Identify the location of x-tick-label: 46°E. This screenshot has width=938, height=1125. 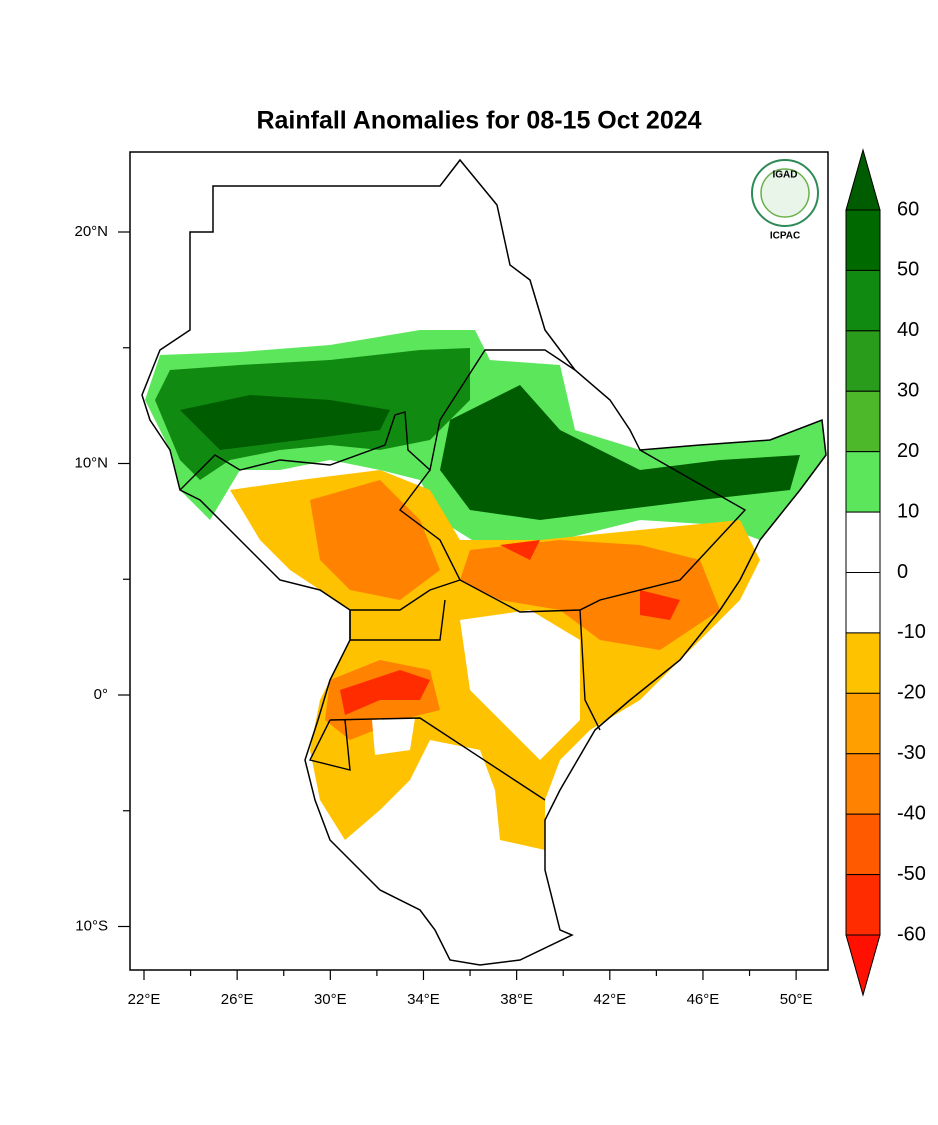
(703, 999).